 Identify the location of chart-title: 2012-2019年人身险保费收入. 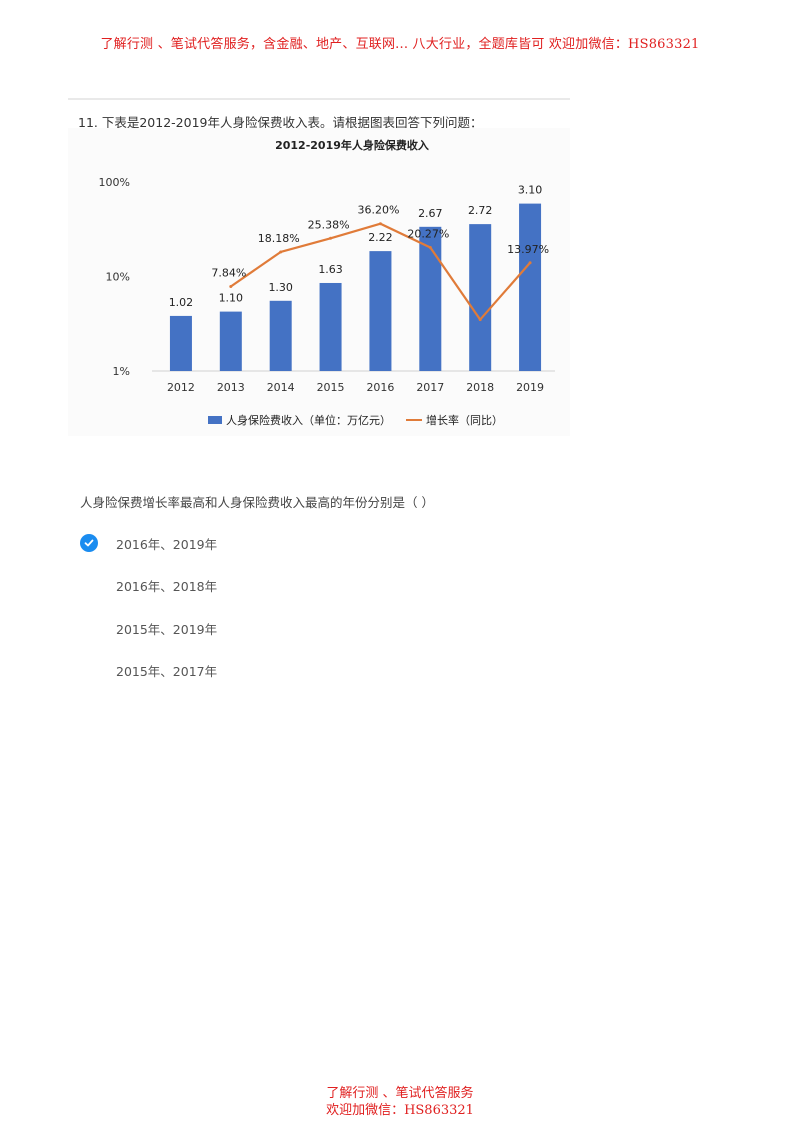
(352, 145).